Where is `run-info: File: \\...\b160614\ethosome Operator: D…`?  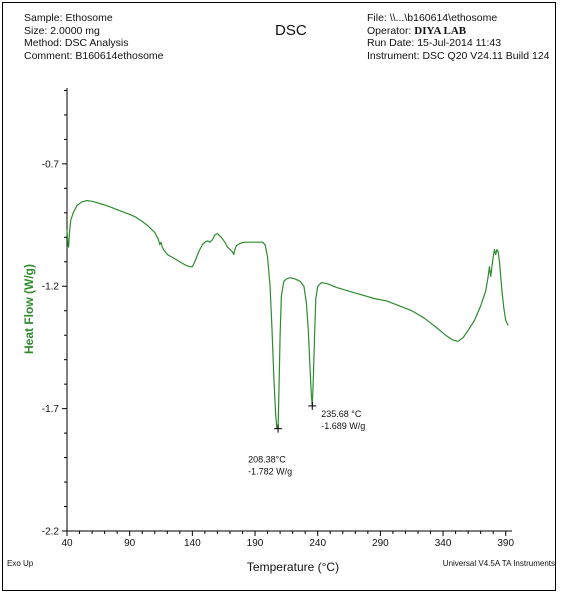
run-info: File: \\...\b160614\ethosome Operator: D… is located at coordinates (458, 37).